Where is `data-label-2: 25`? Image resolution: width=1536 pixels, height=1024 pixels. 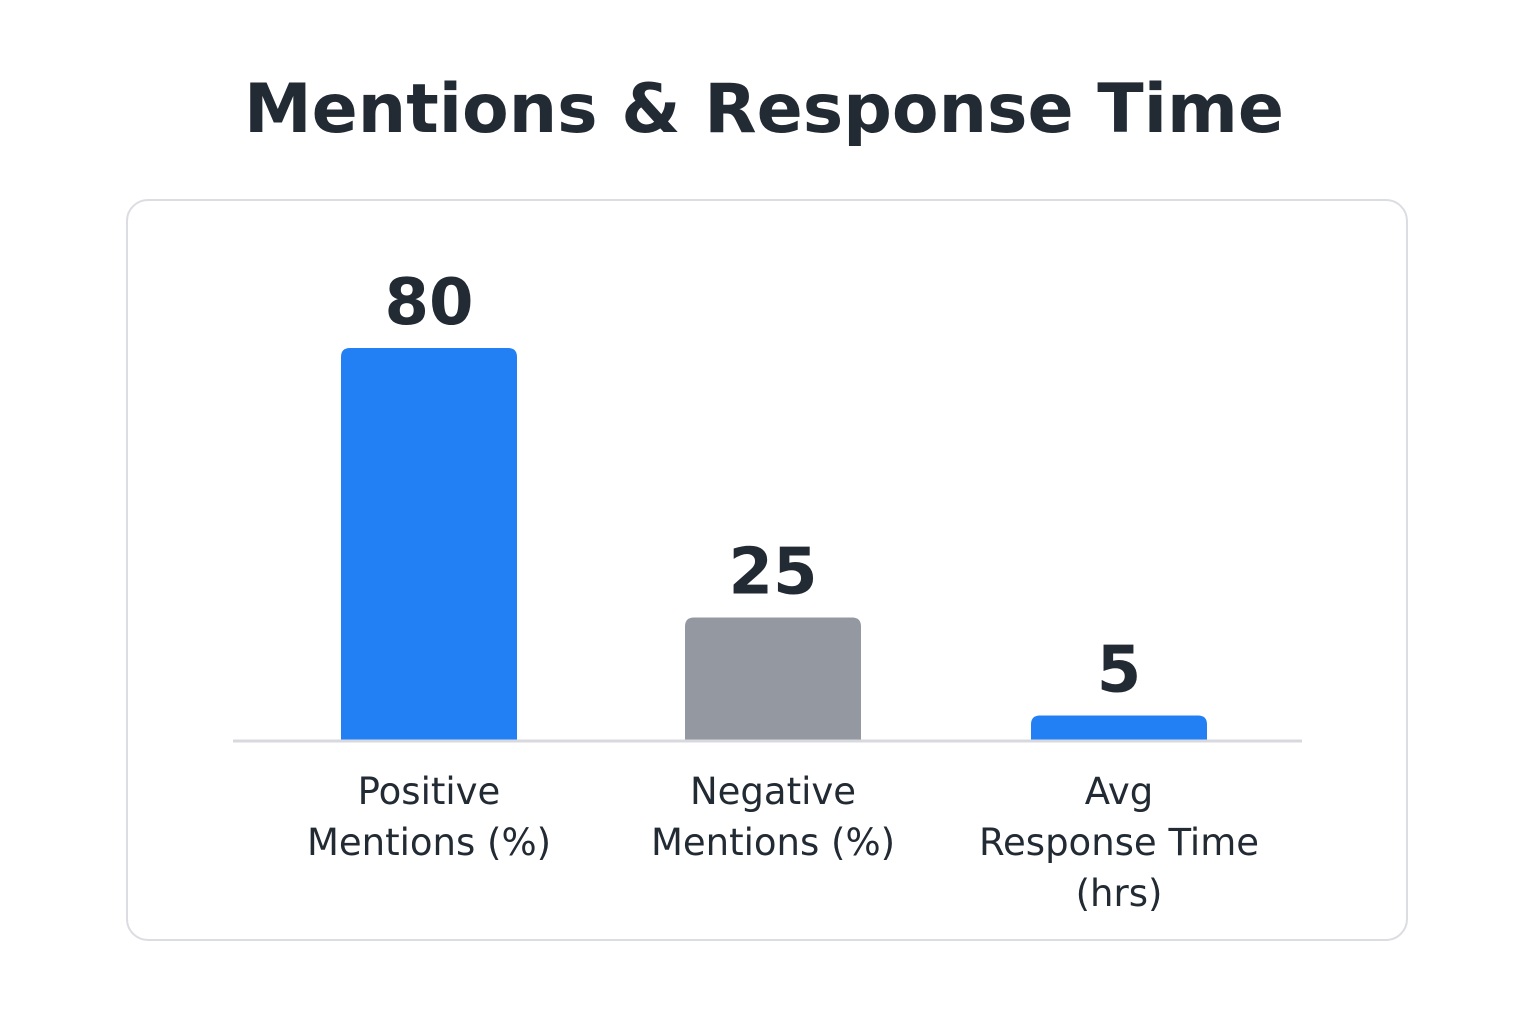 data-label-2: 25 is located at coordinates (772, 573).